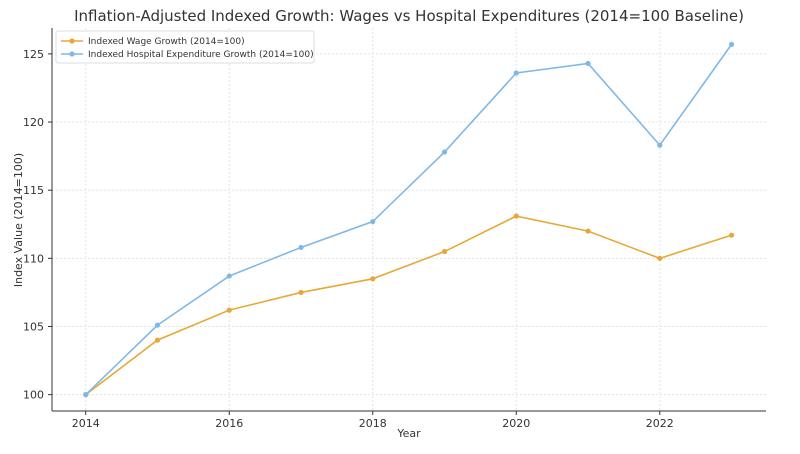 This screenshot has width=800, height=454. Describe the element at coordinates (516, 423) in the screenshot. I see `x-tick-label: 2020` at that location.